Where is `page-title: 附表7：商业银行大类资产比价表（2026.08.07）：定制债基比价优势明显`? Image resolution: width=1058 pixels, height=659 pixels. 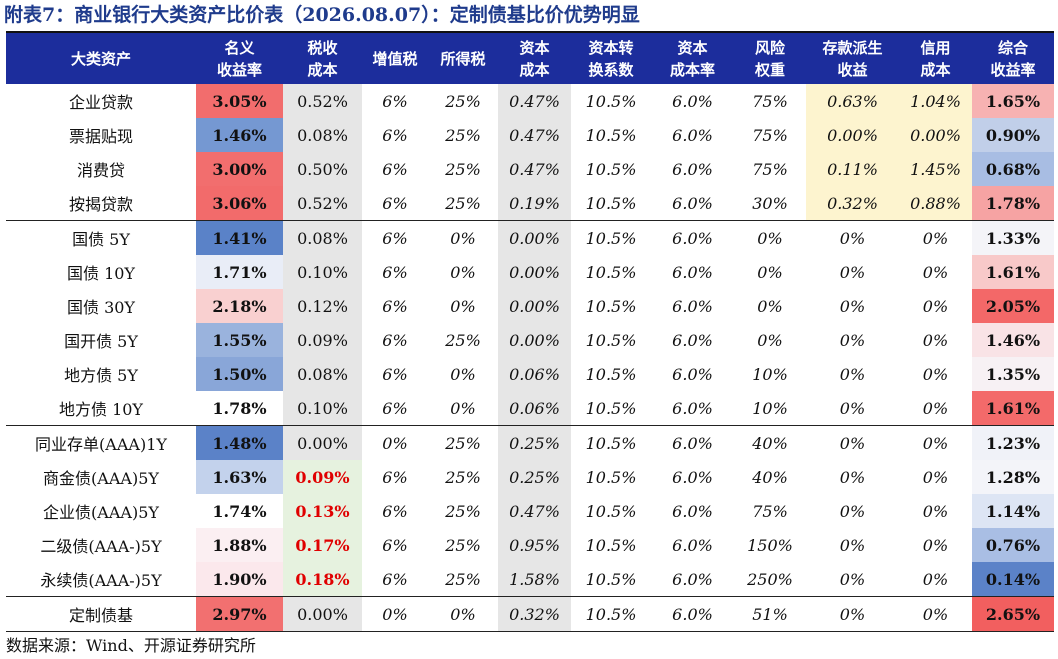
page-title: 附表7：商业银行大类资产比价表（2026.08.07）：定制债基比价优势明显 is located at coordinates (322, 15).